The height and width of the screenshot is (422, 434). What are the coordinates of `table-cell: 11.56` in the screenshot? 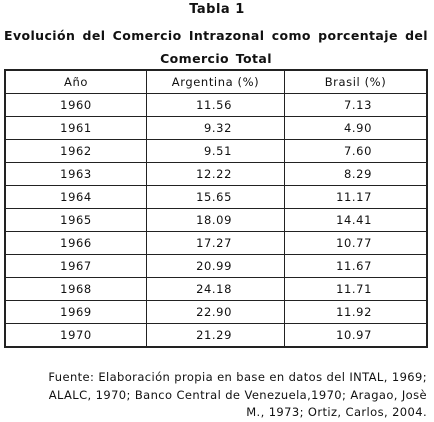 It's located at (215, 105).